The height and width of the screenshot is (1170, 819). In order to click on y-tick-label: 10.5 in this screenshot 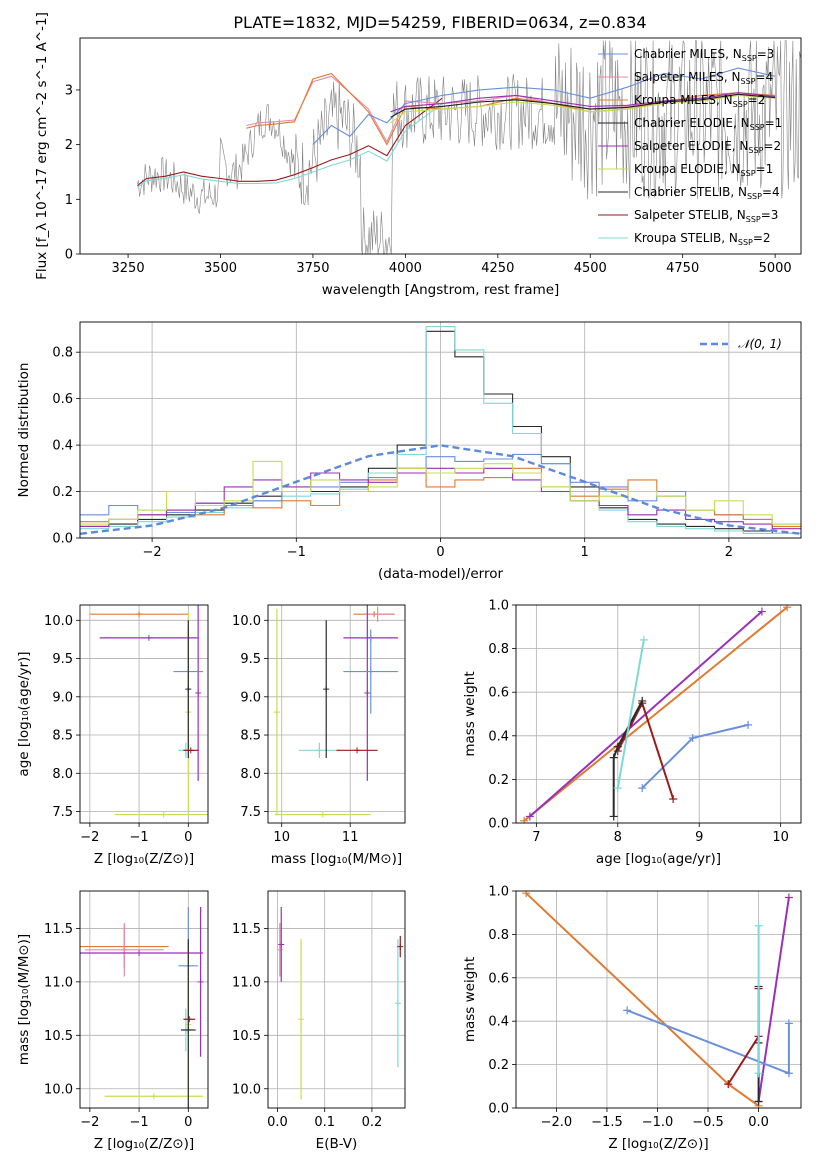, I will do `click(246, 1036)`.